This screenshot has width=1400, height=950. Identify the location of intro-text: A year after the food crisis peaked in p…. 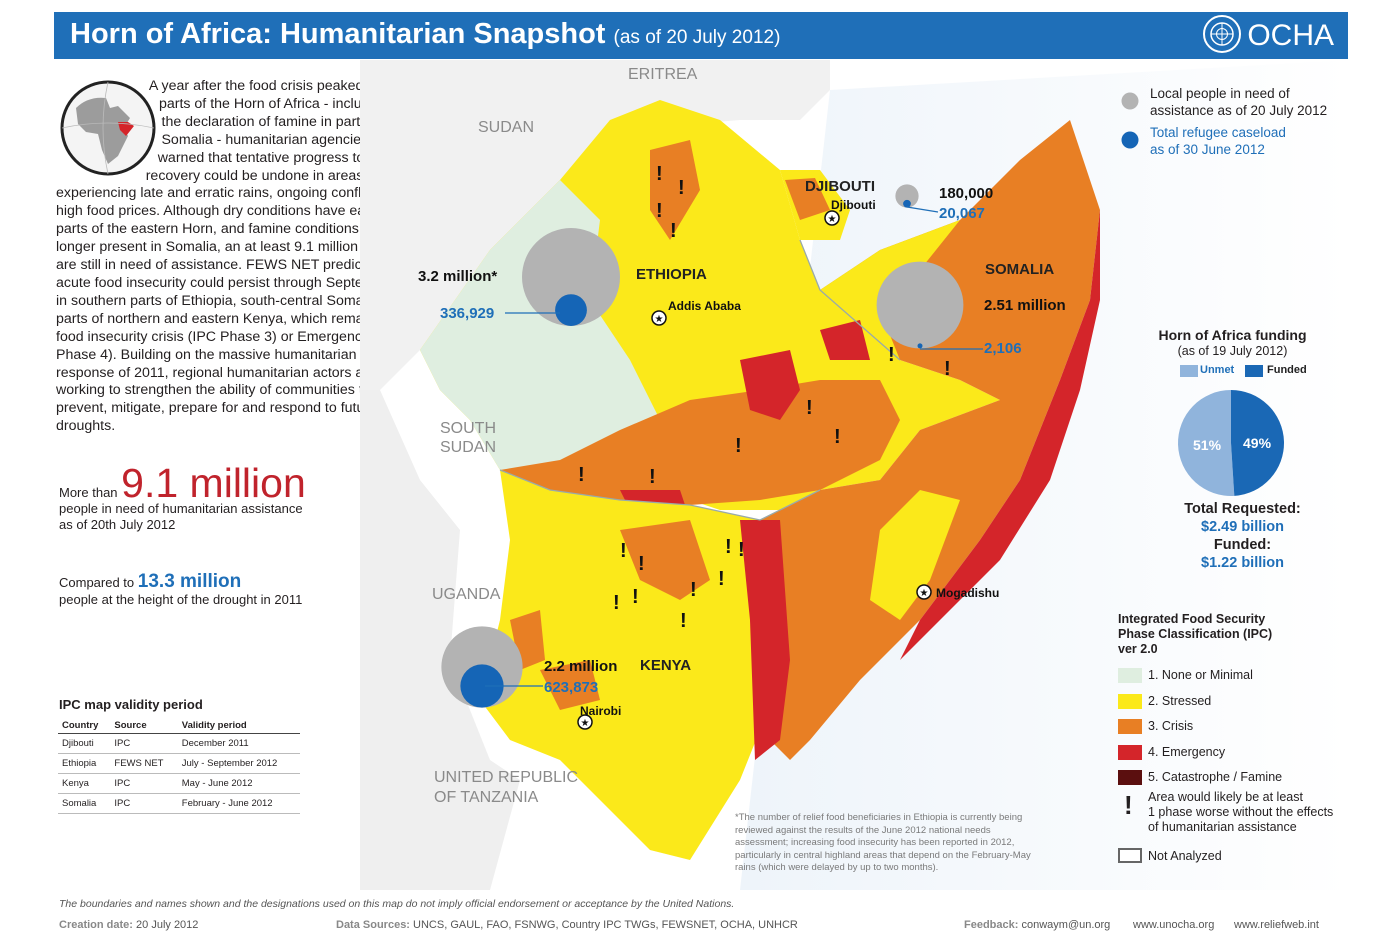
(231, 256).